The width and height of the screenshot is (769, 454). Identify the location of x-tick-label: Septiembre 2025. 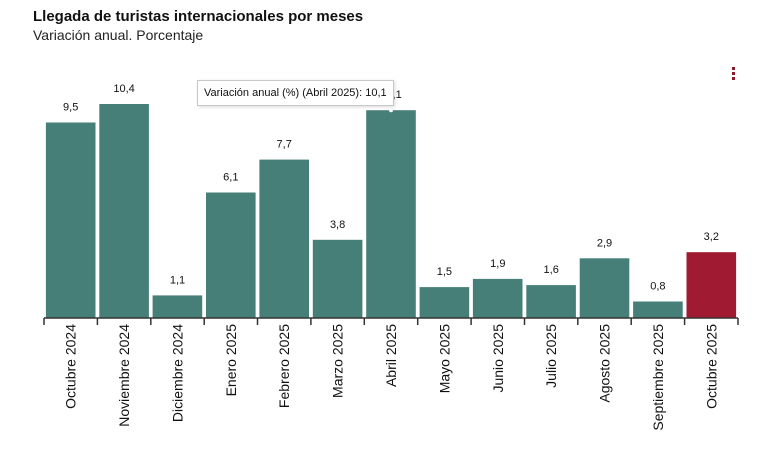
(658, 377).